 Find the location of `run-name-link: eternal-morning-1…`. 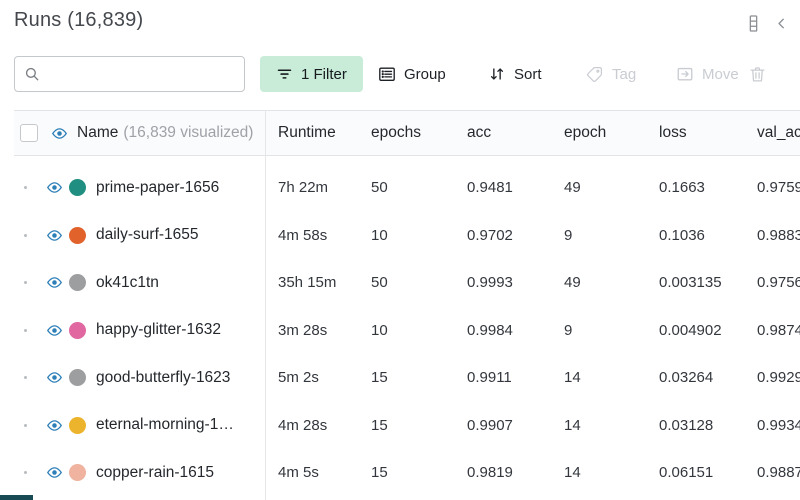

run-name-link: eternal-morning-1… is located at coordinates (165, 425).